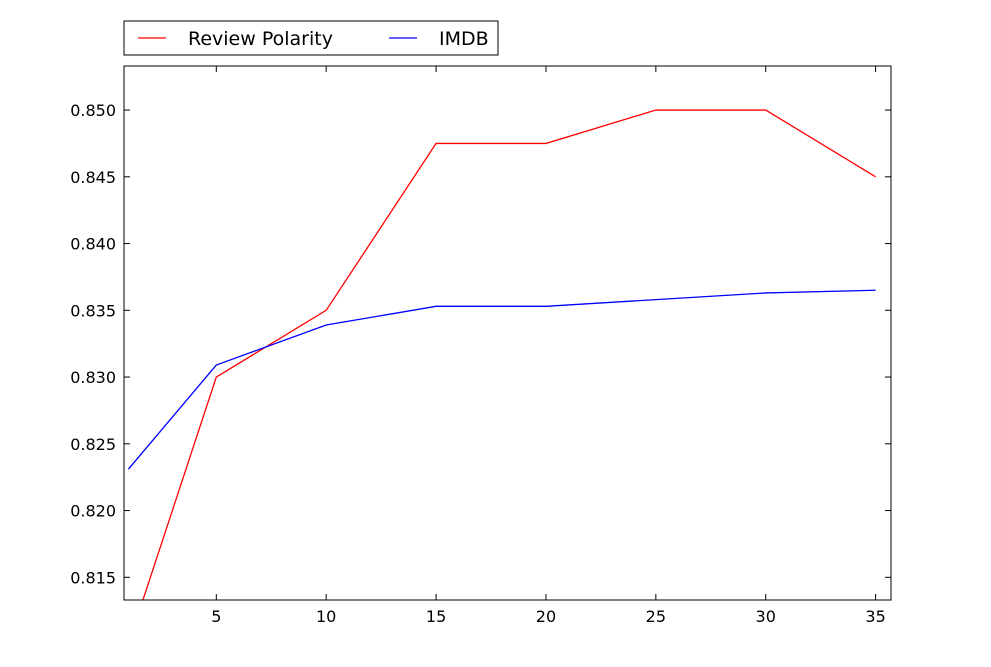 This screenshot has height=667, width=991. What do you see at coordinates (326, 616) in the screenshot?
I see `x-tick-label: 10` at bounding box center [326, 616].